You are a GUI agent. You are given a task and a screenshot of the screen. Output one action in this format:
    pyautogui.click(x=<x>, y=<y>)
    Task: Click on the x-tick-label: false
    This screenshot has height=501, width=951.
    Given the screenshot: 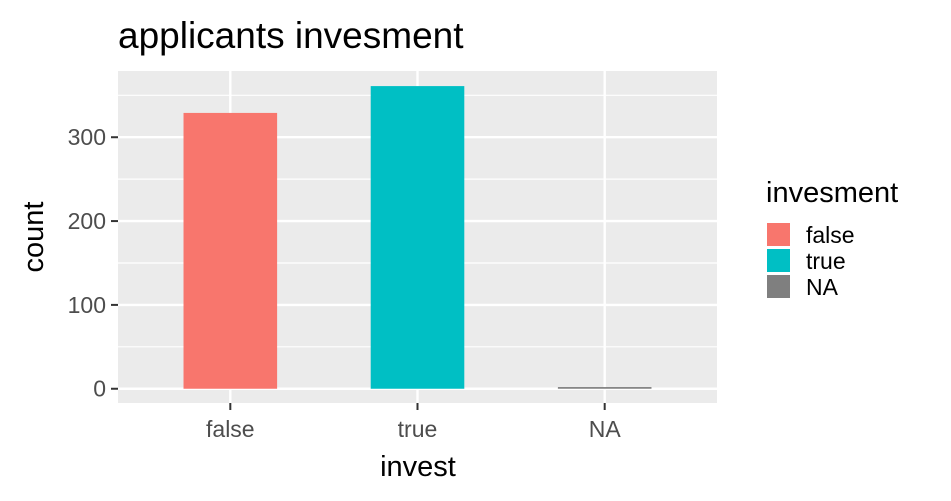 What is the action you would take?
    pyautogui.click(x=230, y=429)
    